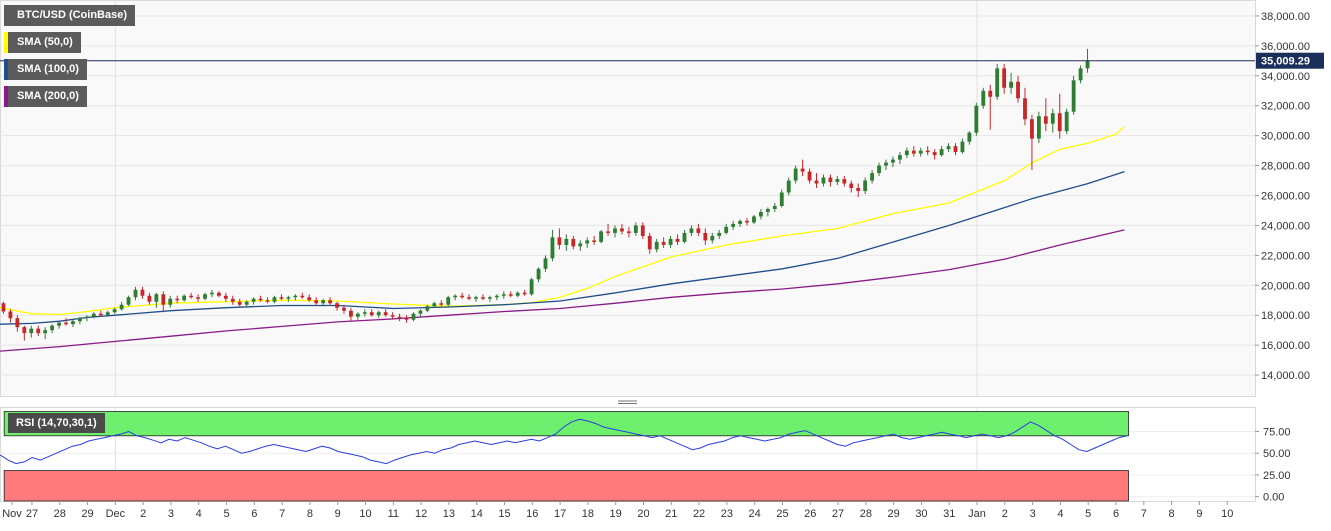 Image resolution: width=1331 pixels, height=531 pixels. What do you see at coordinates (566, 456) in the screenshot?
I see `rsi-zones` at bounding box center [566, 456].